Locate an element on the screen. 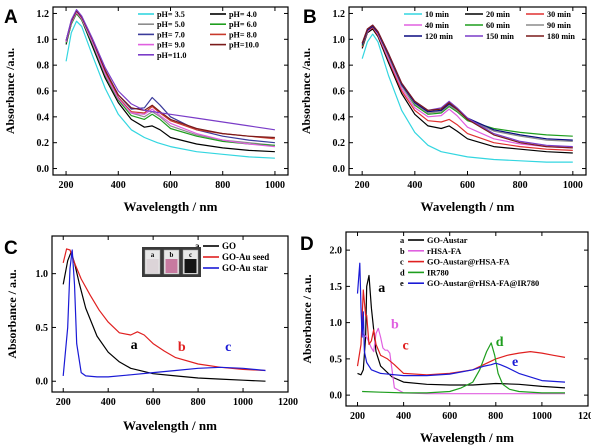 This screenshot has width=591, height=448. legend-item: a GO-Austar is located at coordinates (434, 240).